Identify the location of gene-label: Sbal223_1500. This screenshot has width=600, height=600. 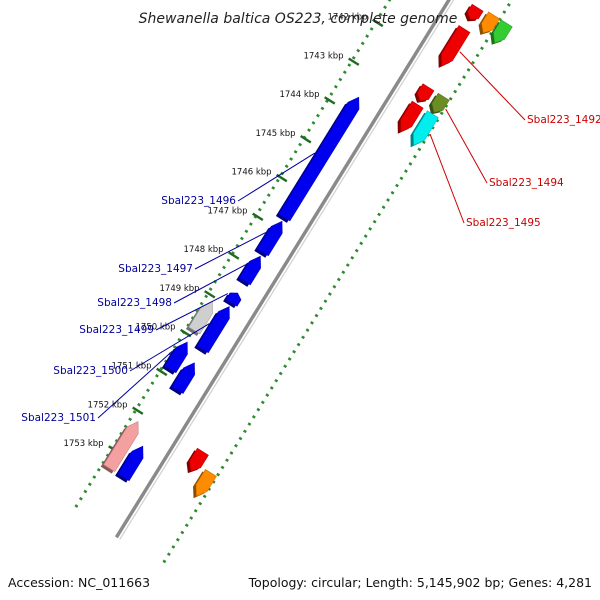
(90, 371).